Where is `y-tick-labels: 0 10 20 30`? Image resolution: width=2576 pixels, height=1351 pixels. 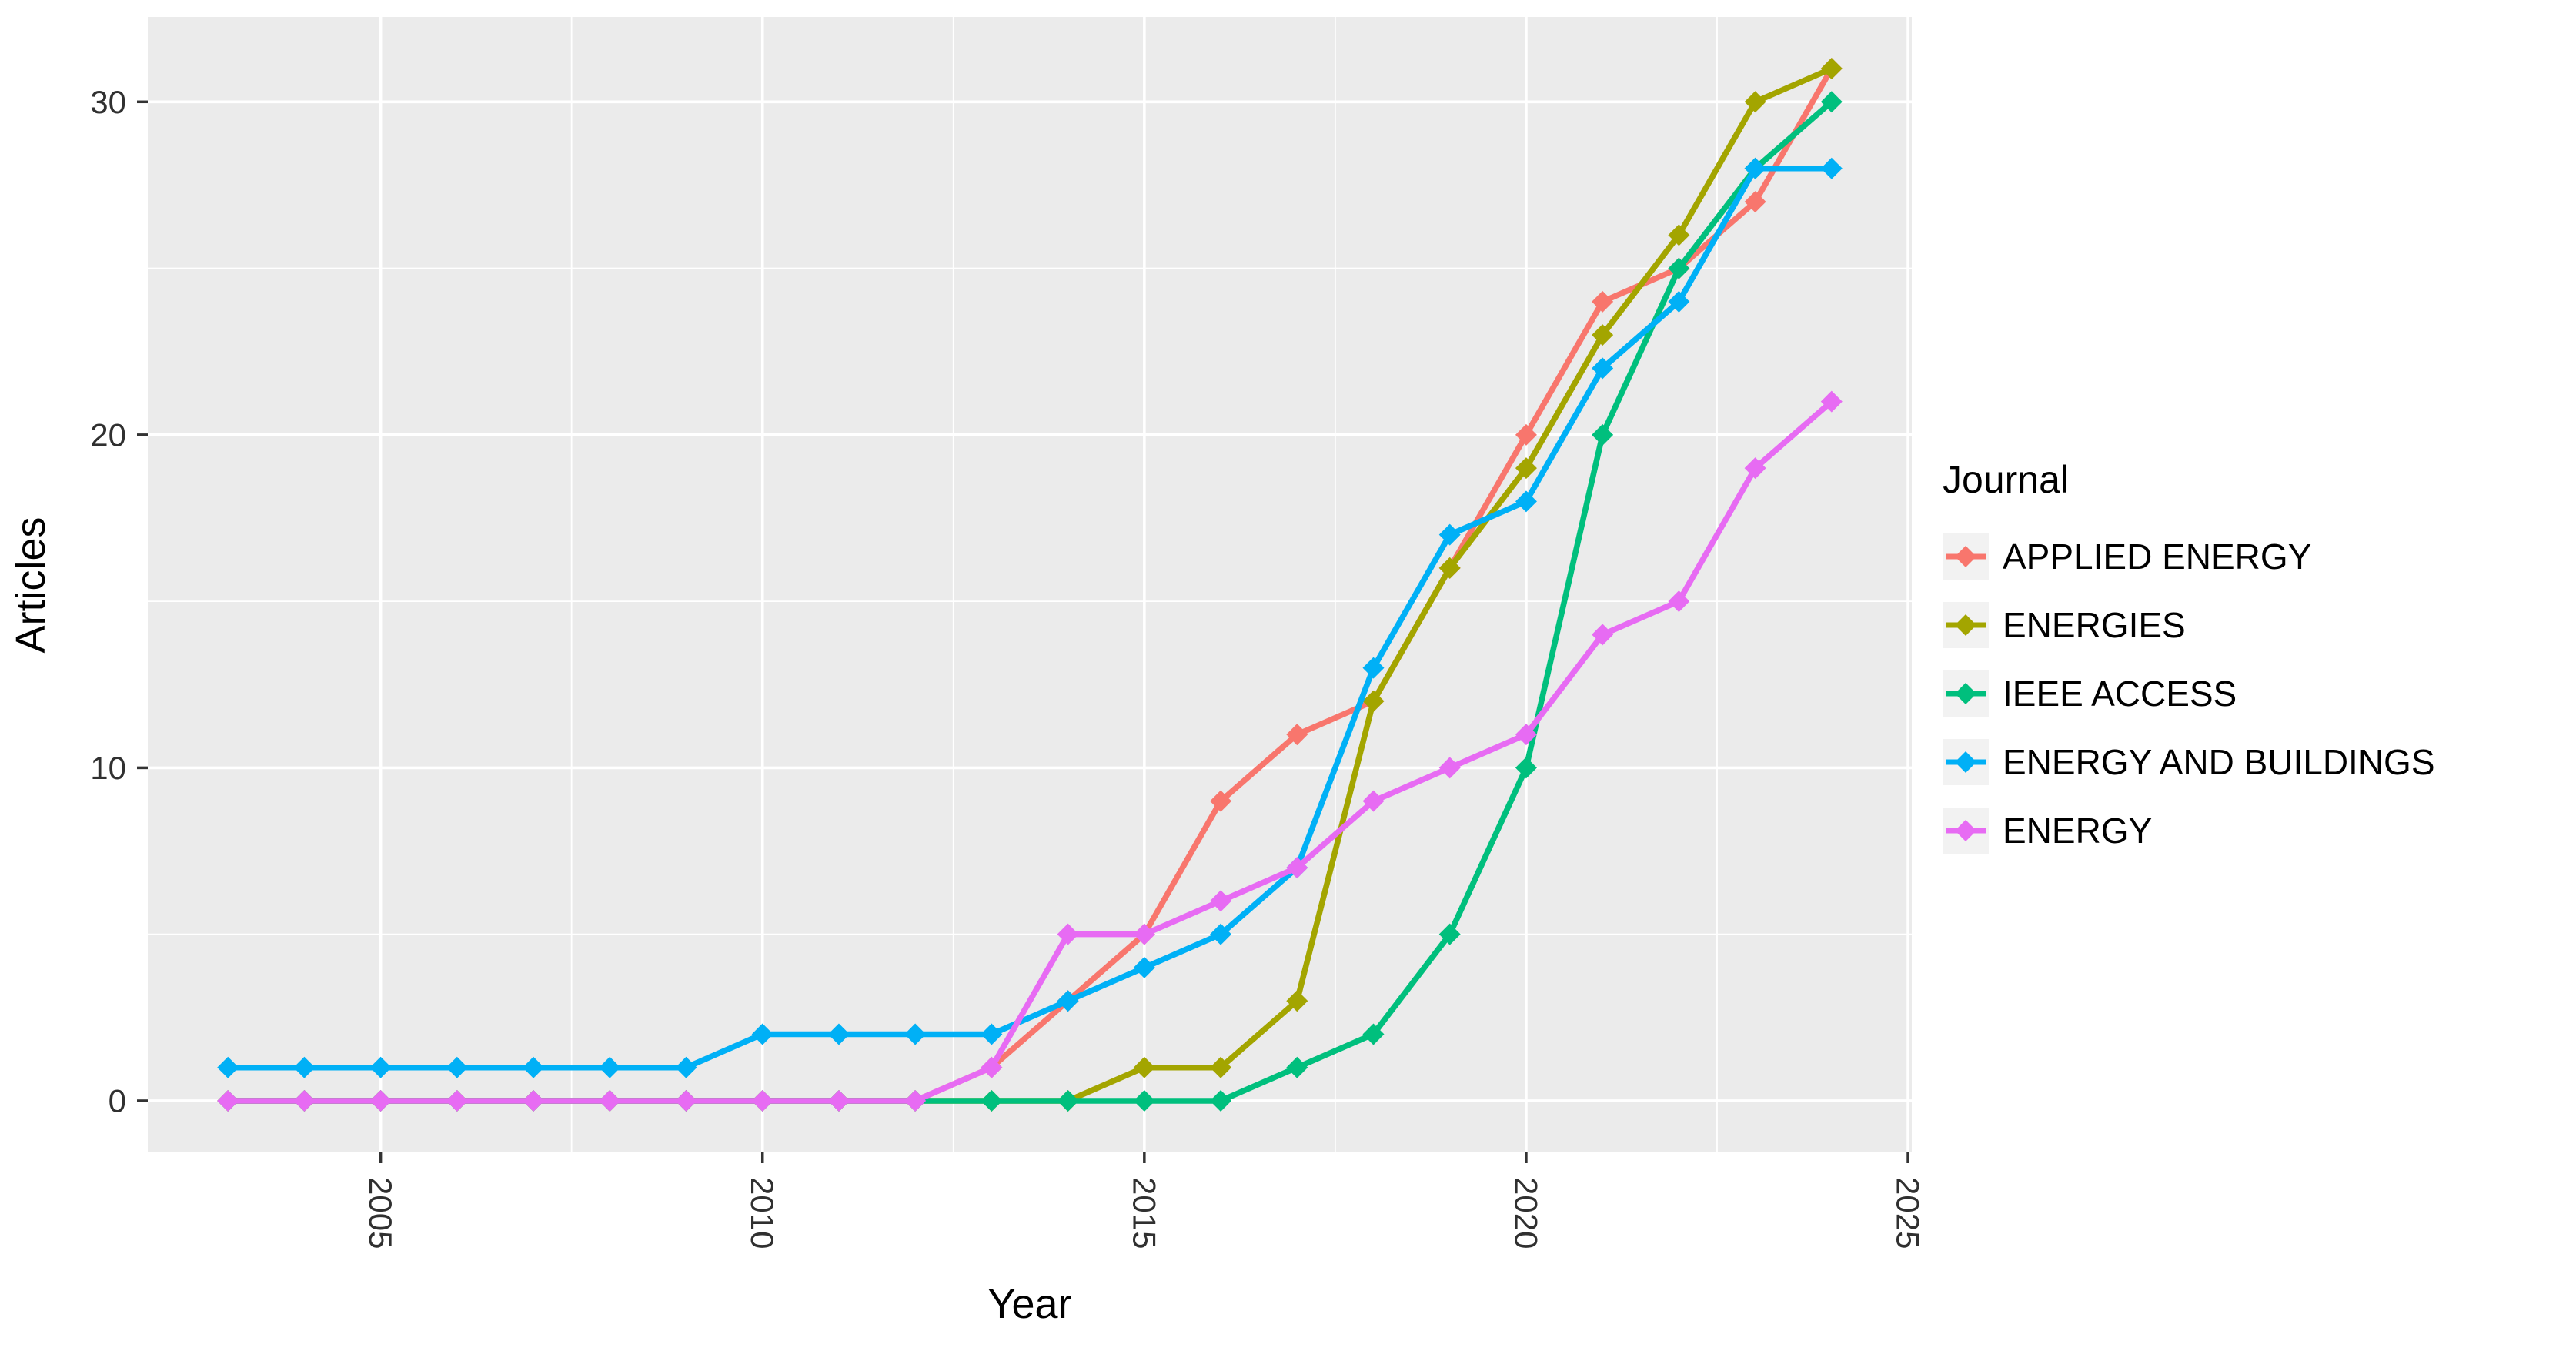 y-tick-labels: 0 10 20 30 is located at coordinates (108, 601).